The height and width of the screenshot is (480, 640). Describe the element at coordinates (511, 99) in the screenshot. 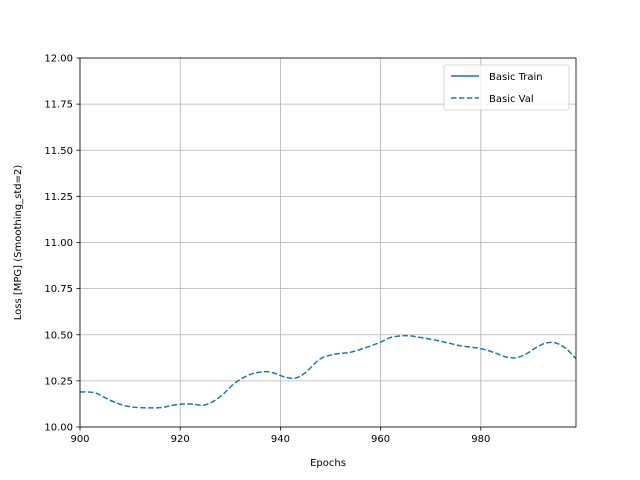

I see `legend-label-basic-val: Basic Val` at that location.